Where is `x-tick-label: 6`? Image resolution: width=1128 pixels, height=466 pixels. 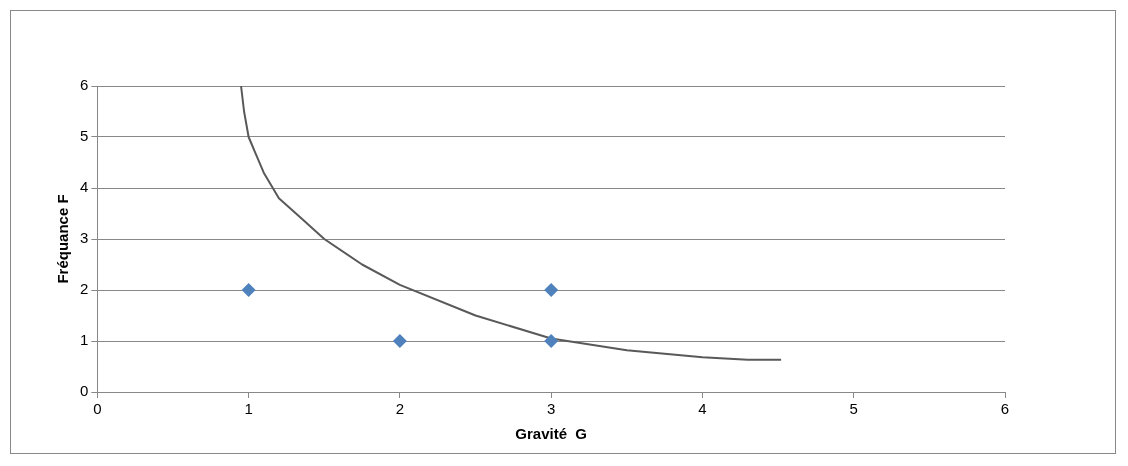
x-tick-label: 6 is located at coordinates (1005, 409).